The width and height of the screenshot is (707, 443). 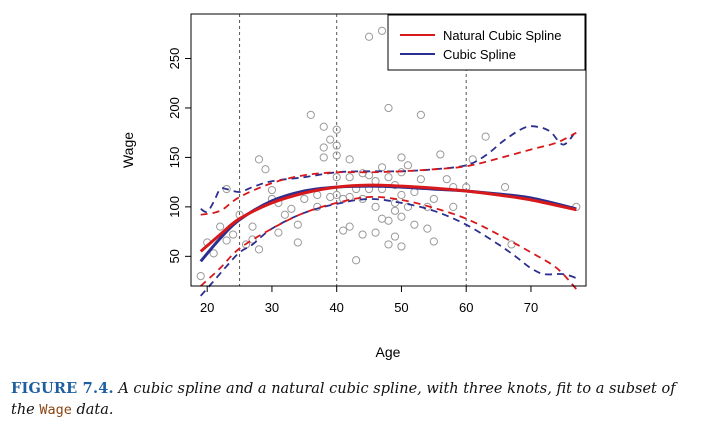 I want to click on natural-cubic-spline-upper-band, so click(x=388, y=173).